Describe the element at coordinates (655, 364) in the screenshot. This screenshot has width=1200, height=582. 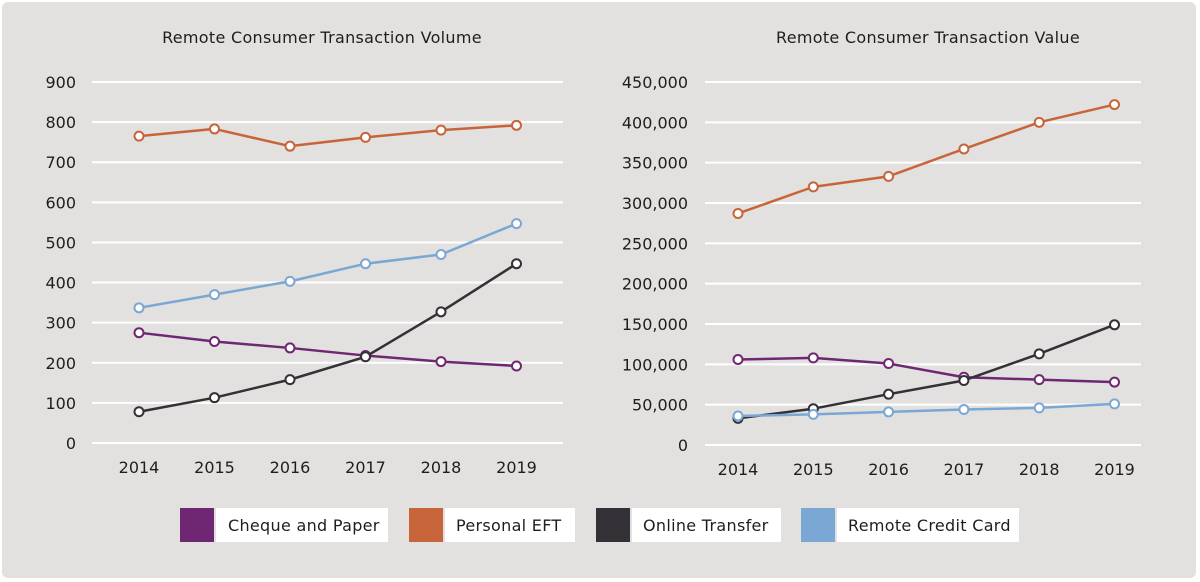
I see `value-y-tick-label: 100,000` at that location.